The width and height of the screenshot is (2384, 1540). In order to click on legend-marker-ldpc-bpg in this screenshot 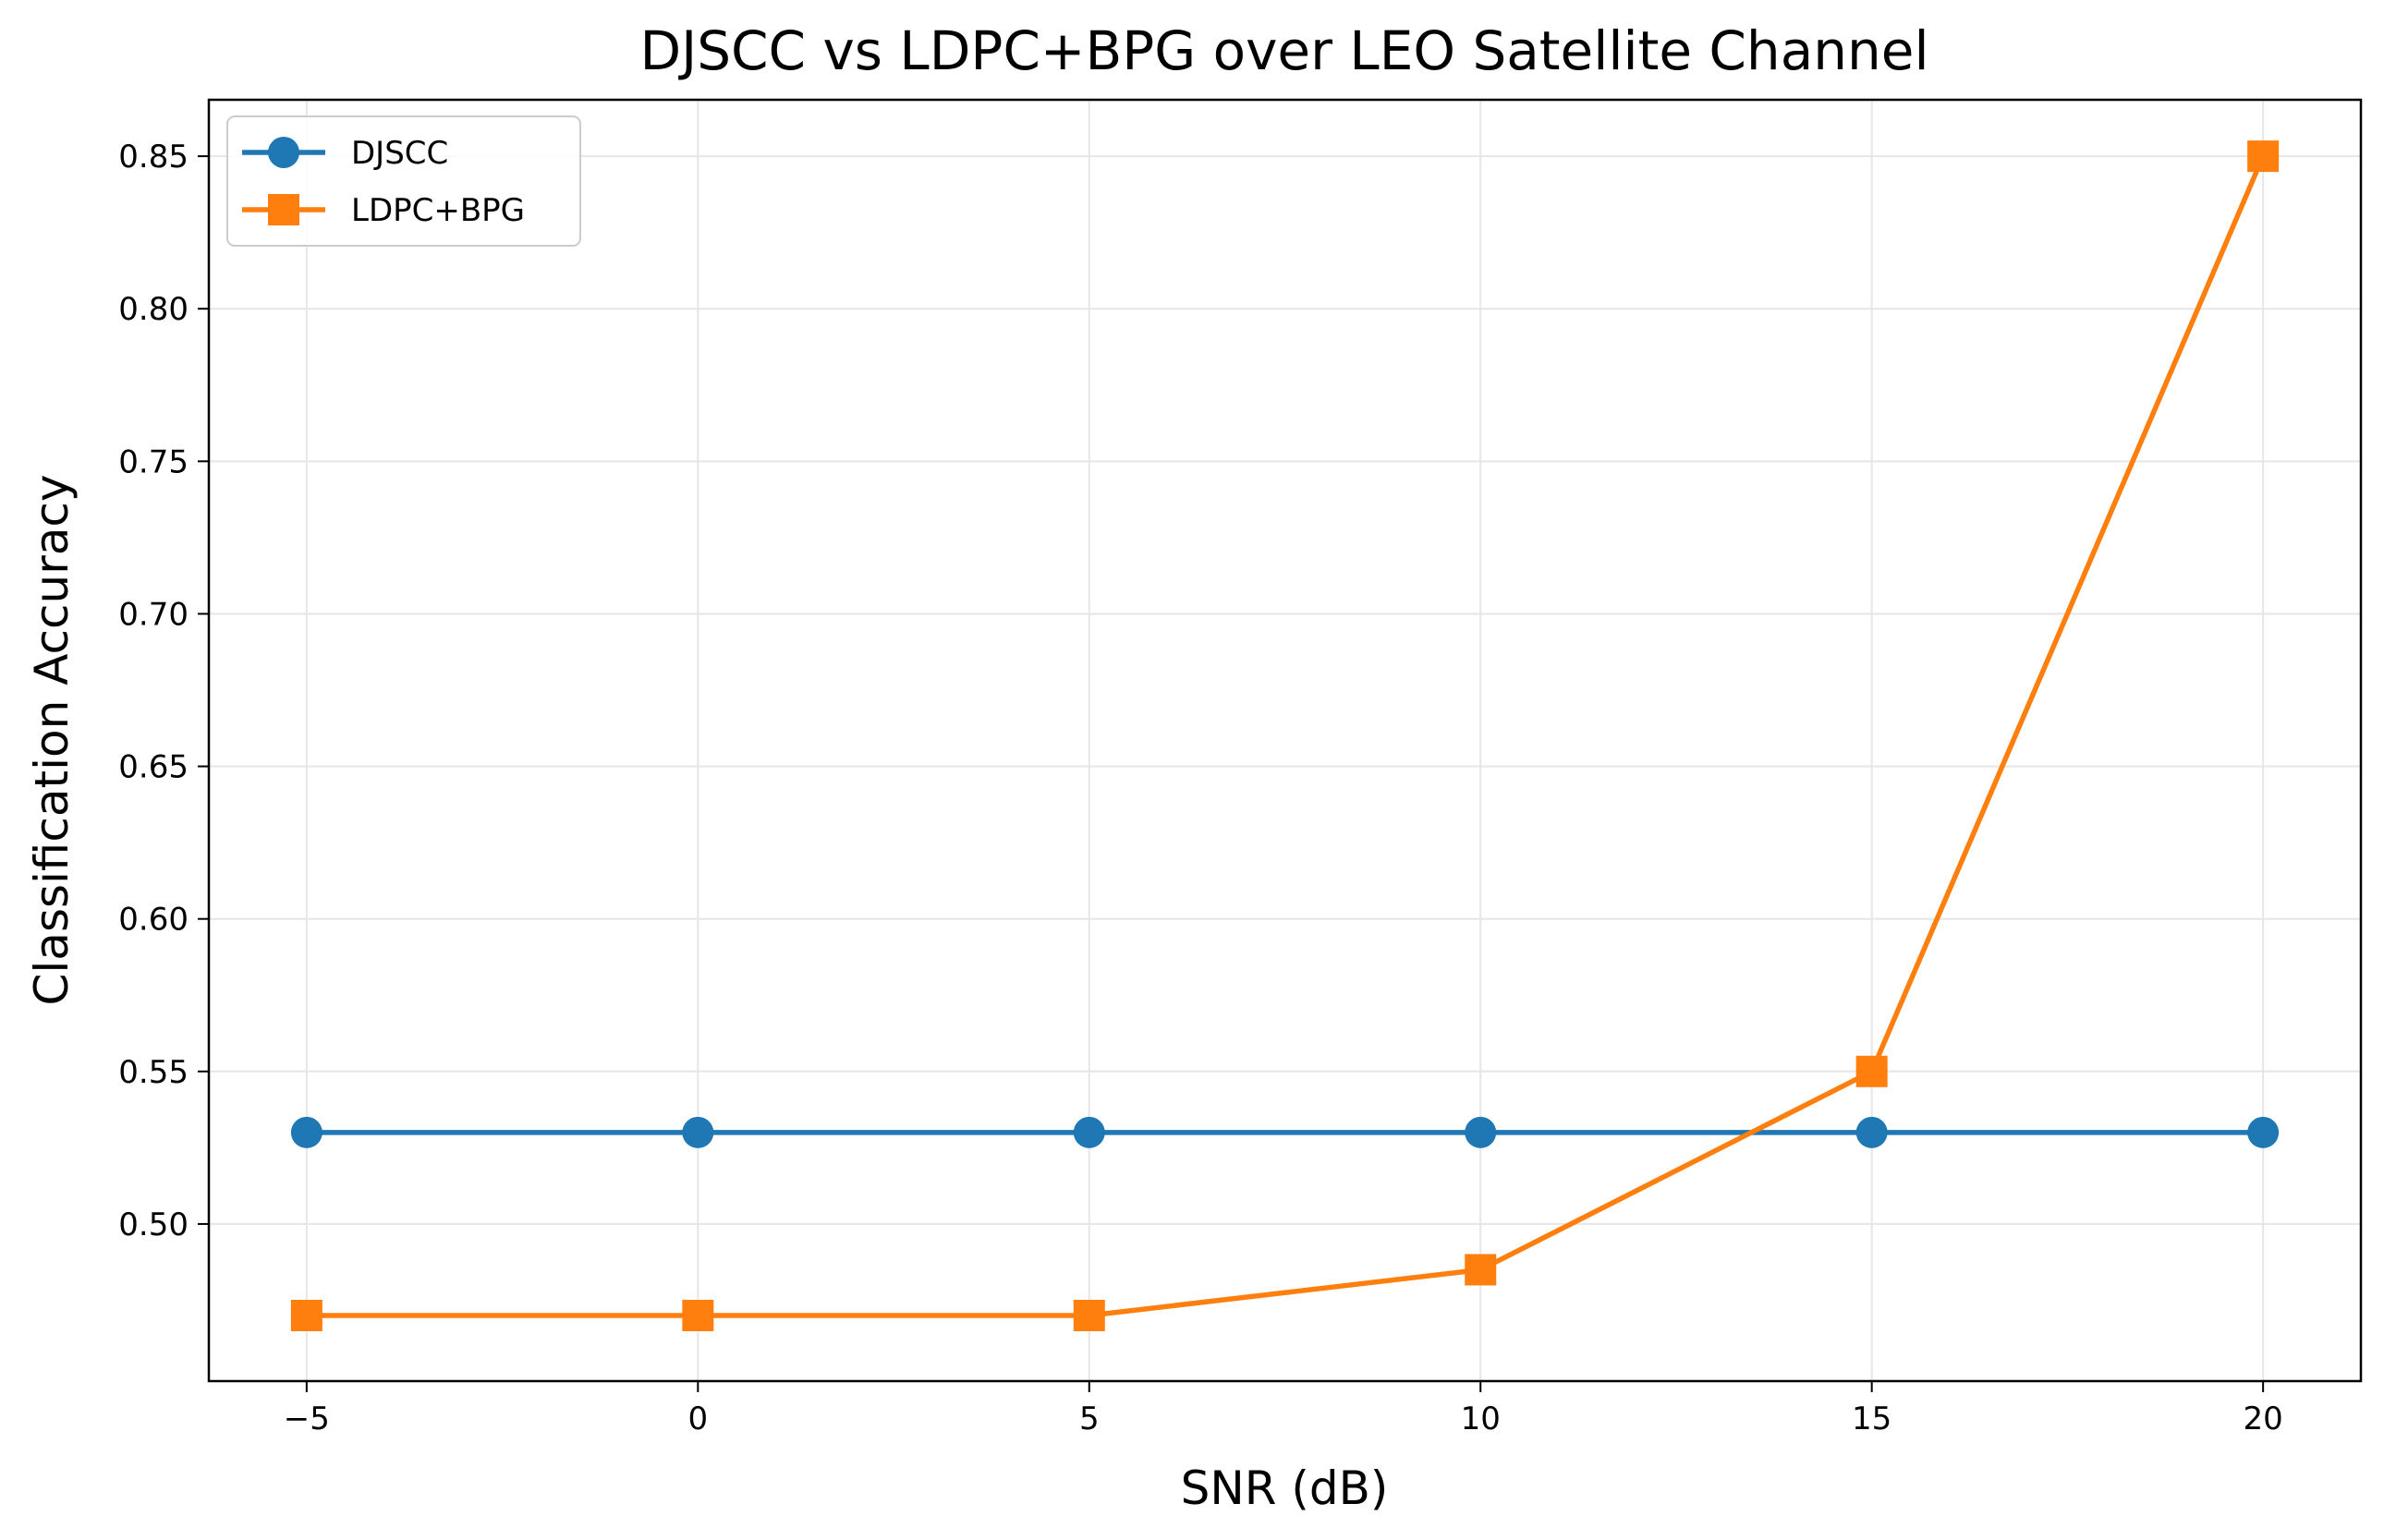, I will do `click(283, 210)`.